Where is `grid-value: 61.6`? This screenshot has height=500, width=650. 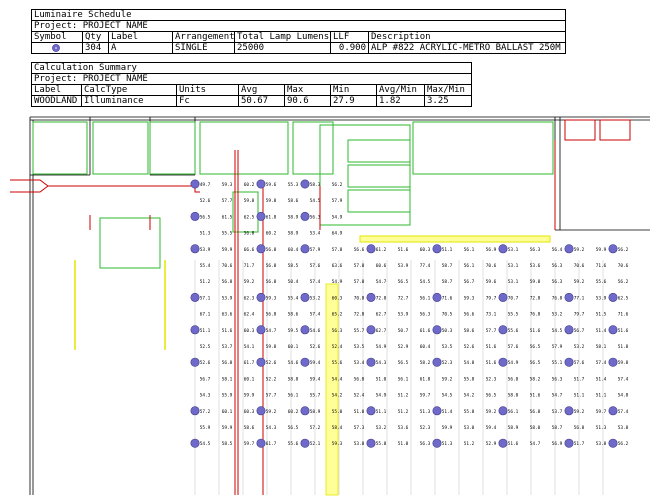 grid-value: 61.6 is located at coordinates (425, 331).